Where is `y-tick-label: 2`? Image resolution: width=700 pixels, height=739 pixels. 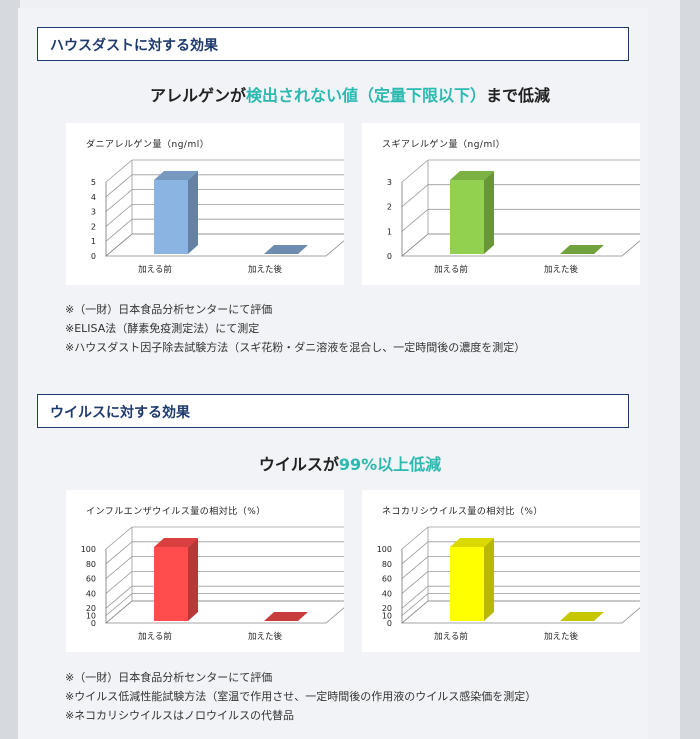 y-tick-label: 2 is located at coordinates (93, 226).